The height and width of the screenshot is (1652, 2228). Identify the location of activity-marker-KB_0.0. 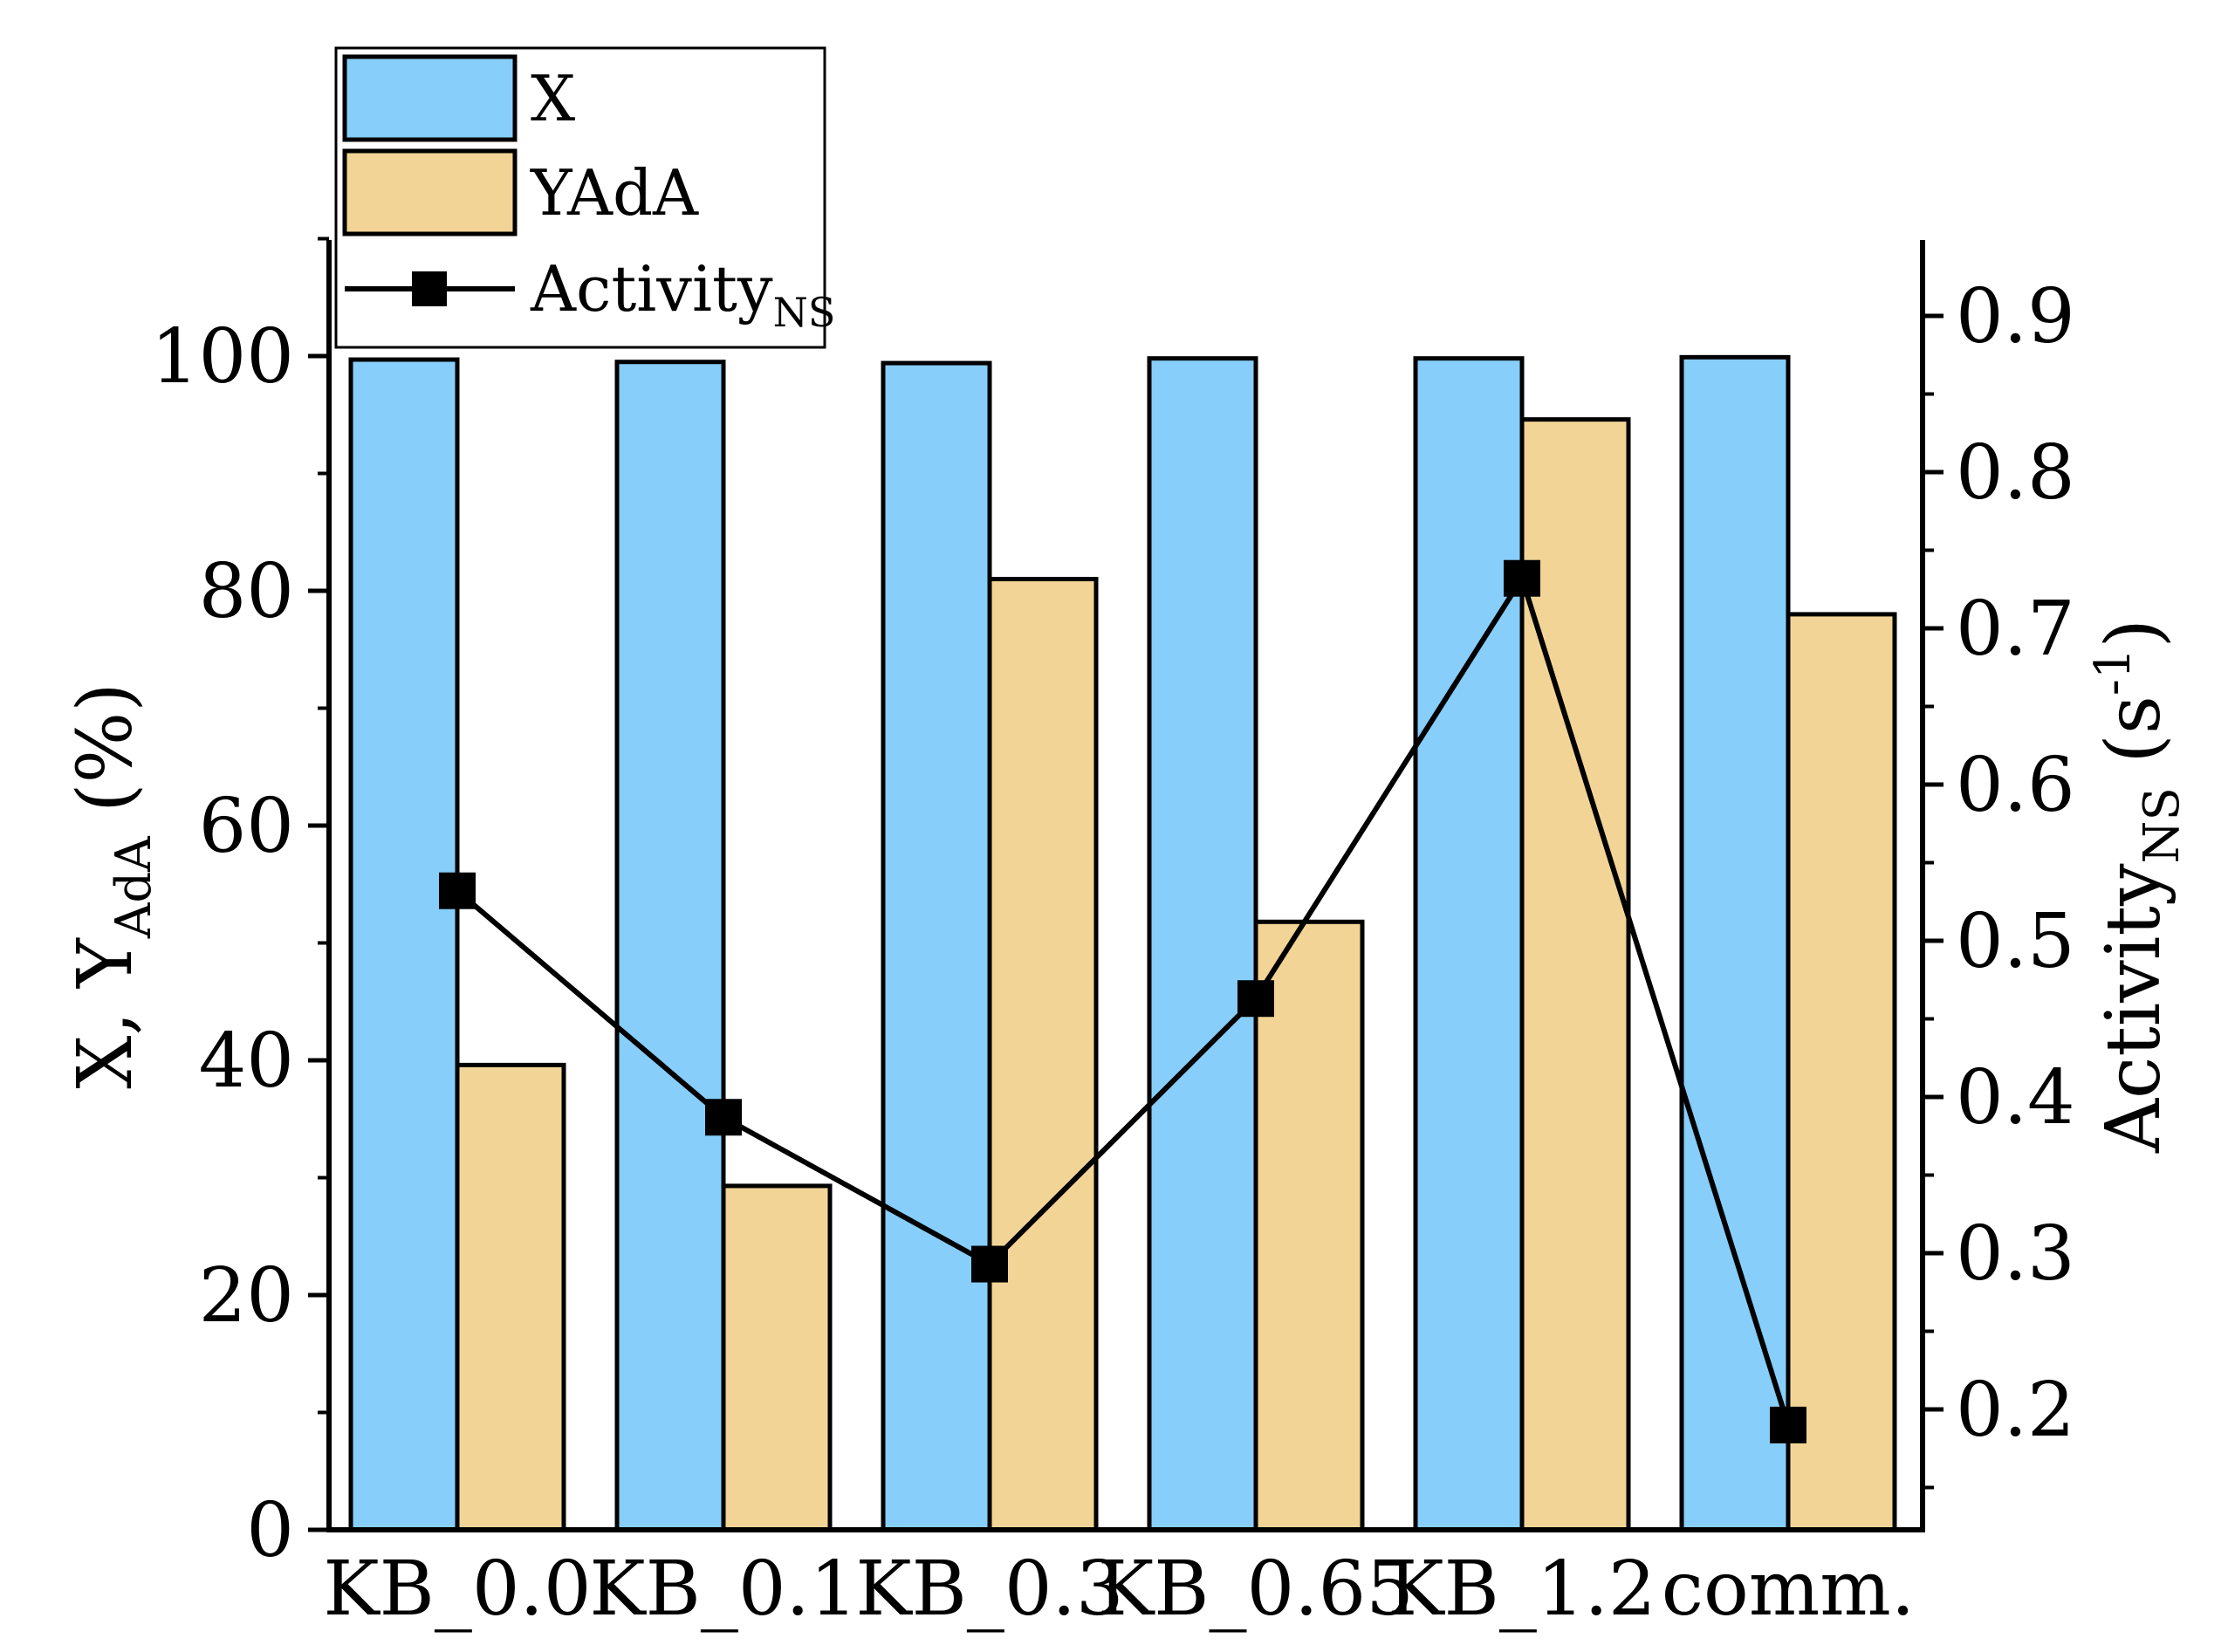
(457, 890).